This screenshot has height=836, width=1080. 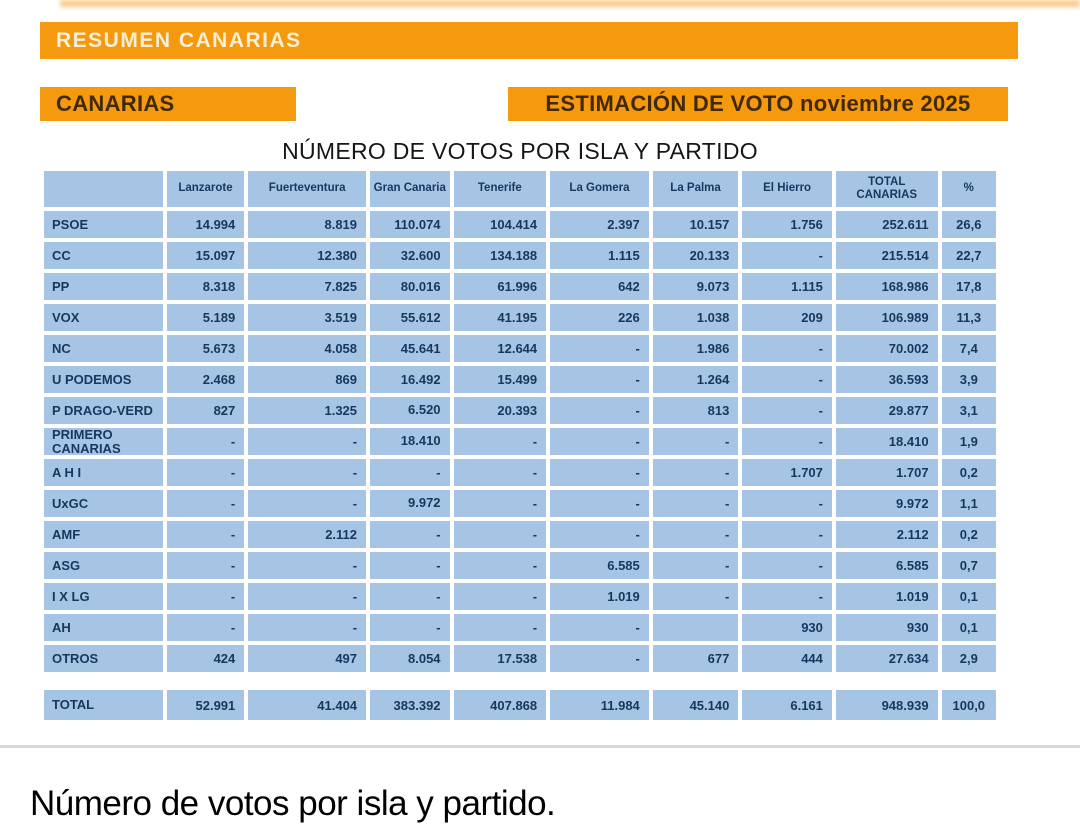 What do you see at coordinates (968, 566) in the screenshot?
I see `value-cell: 0,7` at bounding box center [968, 566].